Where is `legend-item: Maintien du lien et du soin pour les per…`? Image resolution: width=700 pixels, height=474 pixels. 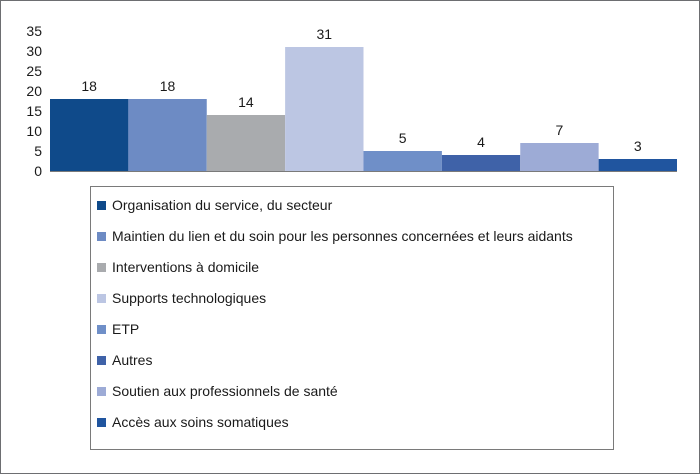
legend-item: Maintien du lien et du soin pour les per… is located at coordinates (332, 236).